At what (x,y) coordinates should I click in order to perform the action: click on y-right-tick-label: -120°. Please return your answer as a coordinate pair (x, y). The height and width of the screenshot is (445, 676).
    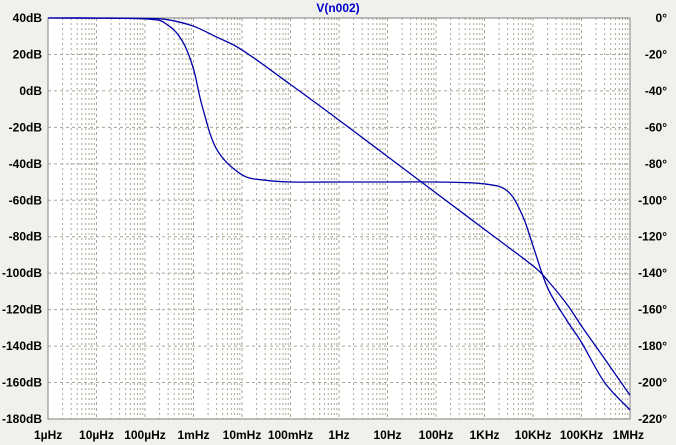
    Looking at the image, I should click on (652, 237).